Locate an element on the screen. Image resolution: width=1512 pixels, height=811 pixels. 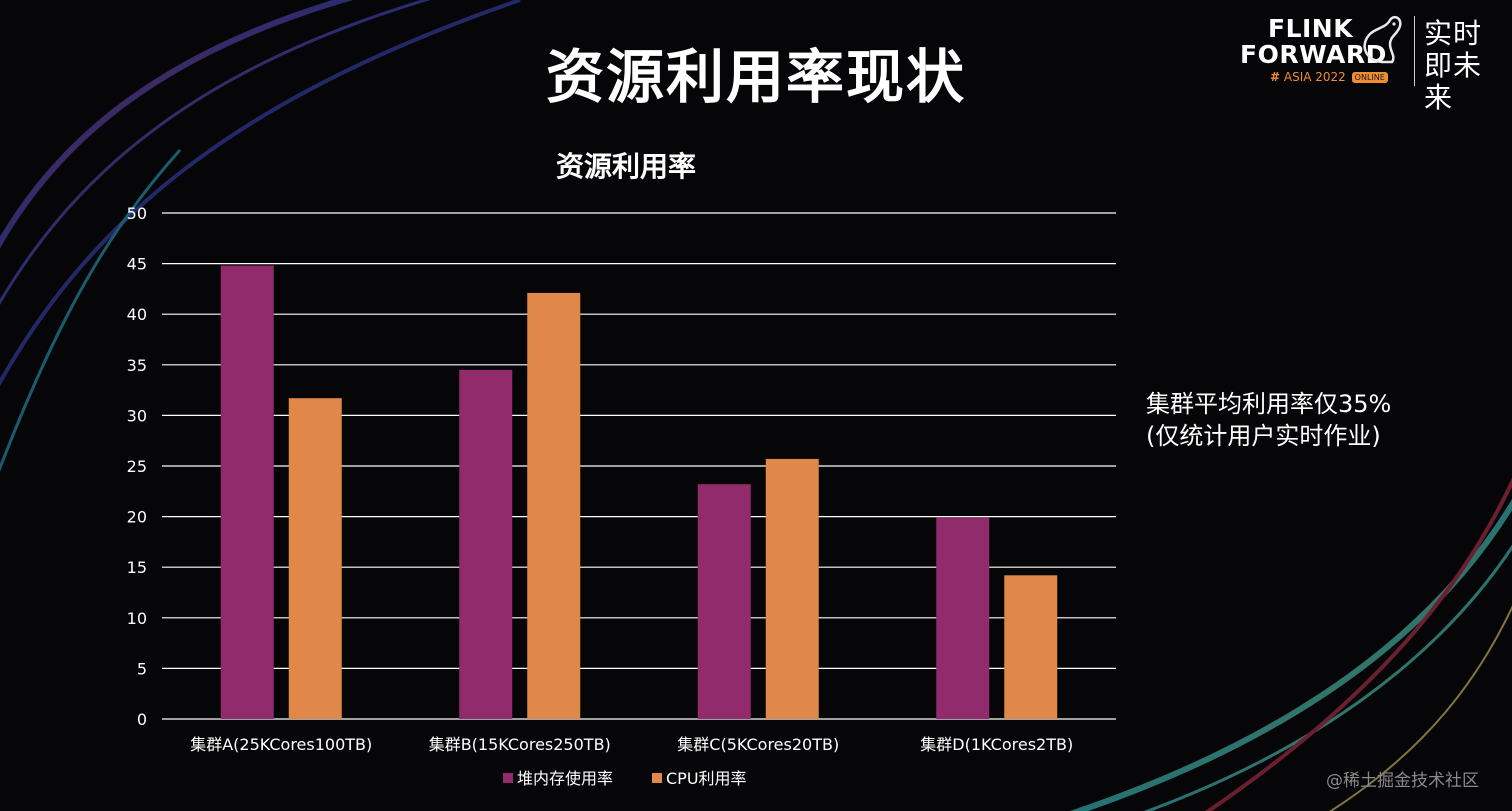
y-axis-ticks: 0 5 10 15 20 25 30 35 40 45 50 is located at coordinates (137, 466).